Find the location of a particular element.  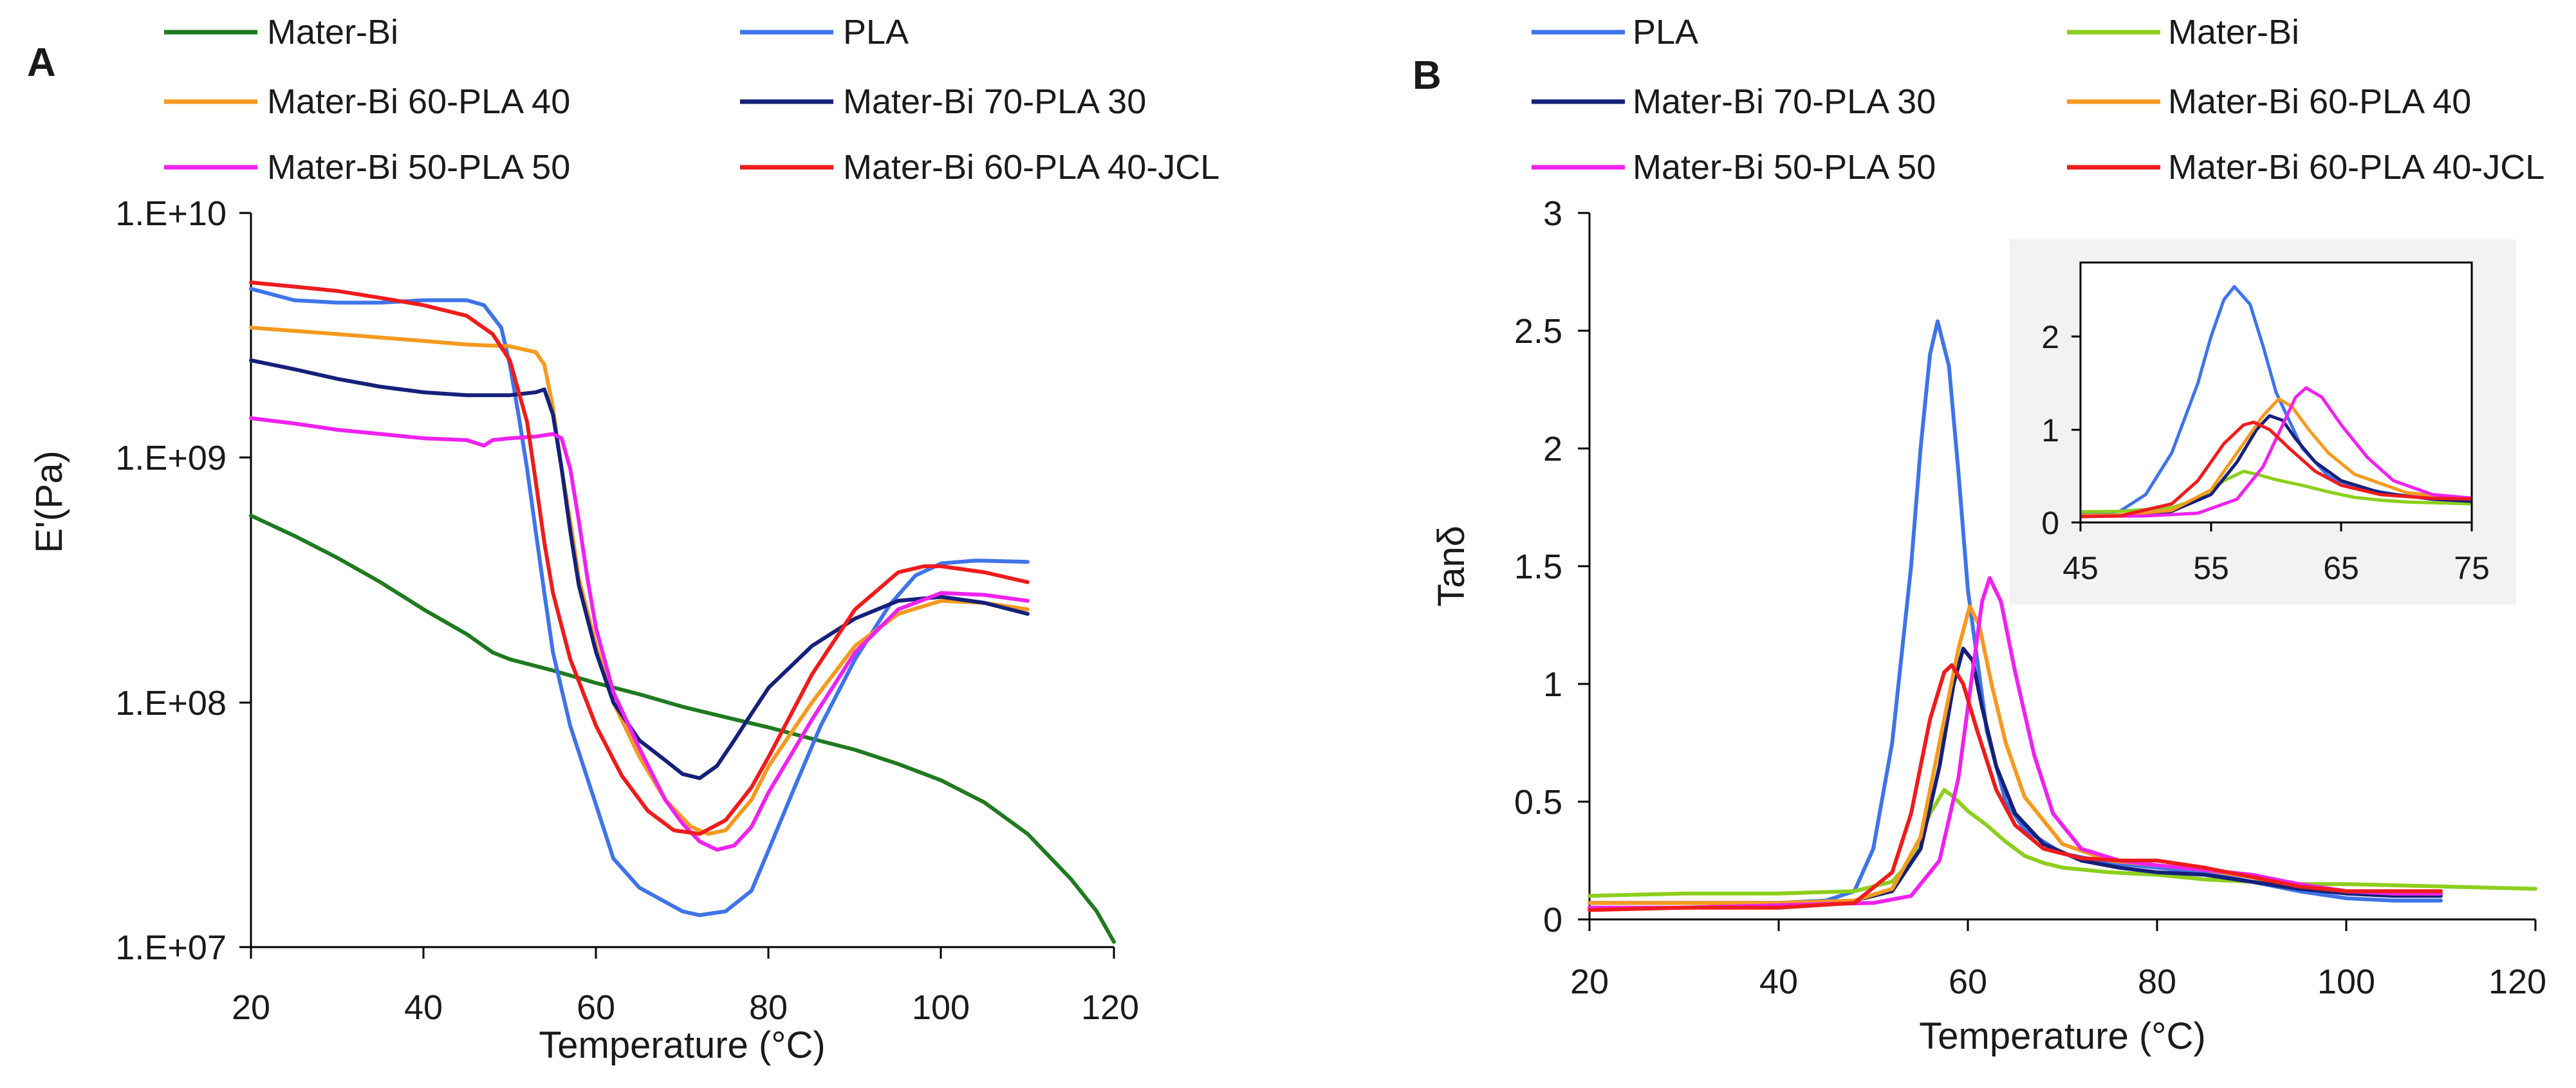

y-tick-label: 3 is located at coordinates (1552, 213).